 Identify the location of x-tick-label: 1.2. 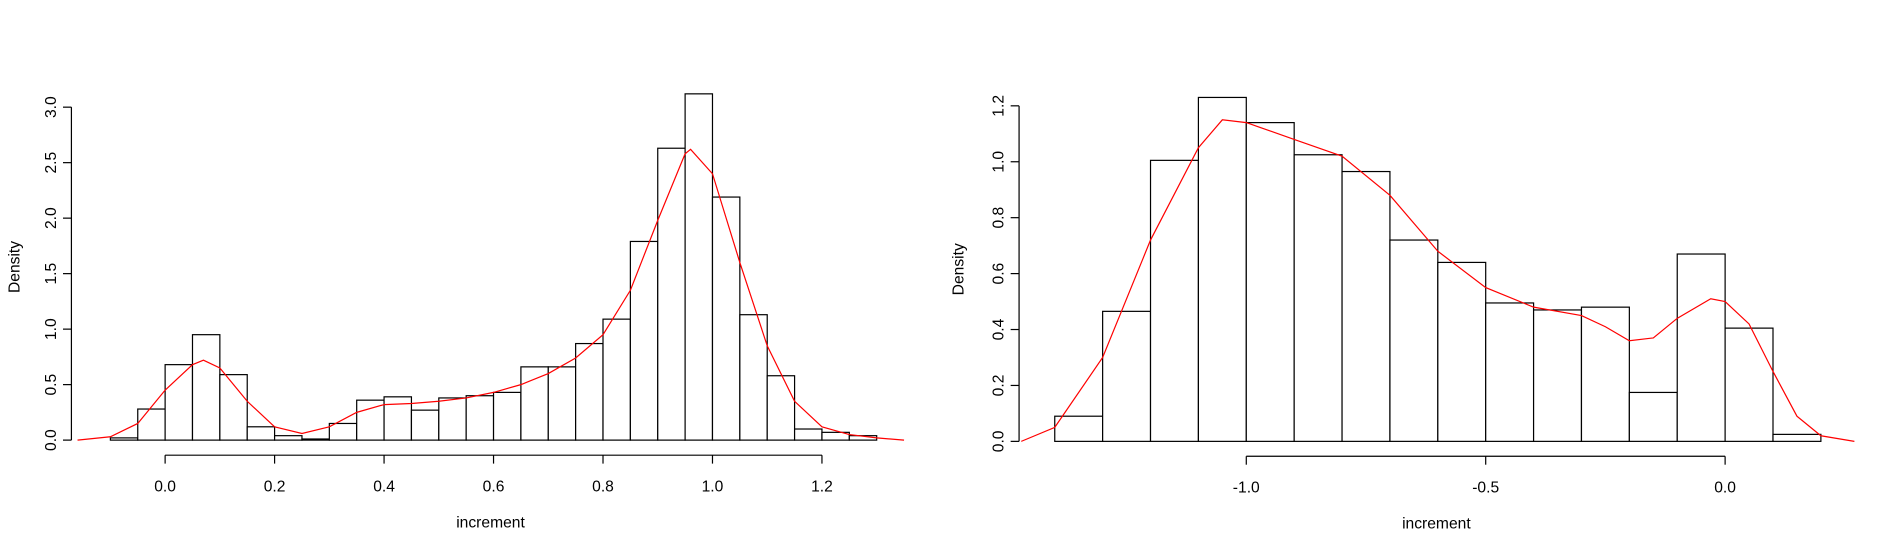
(822, 486).